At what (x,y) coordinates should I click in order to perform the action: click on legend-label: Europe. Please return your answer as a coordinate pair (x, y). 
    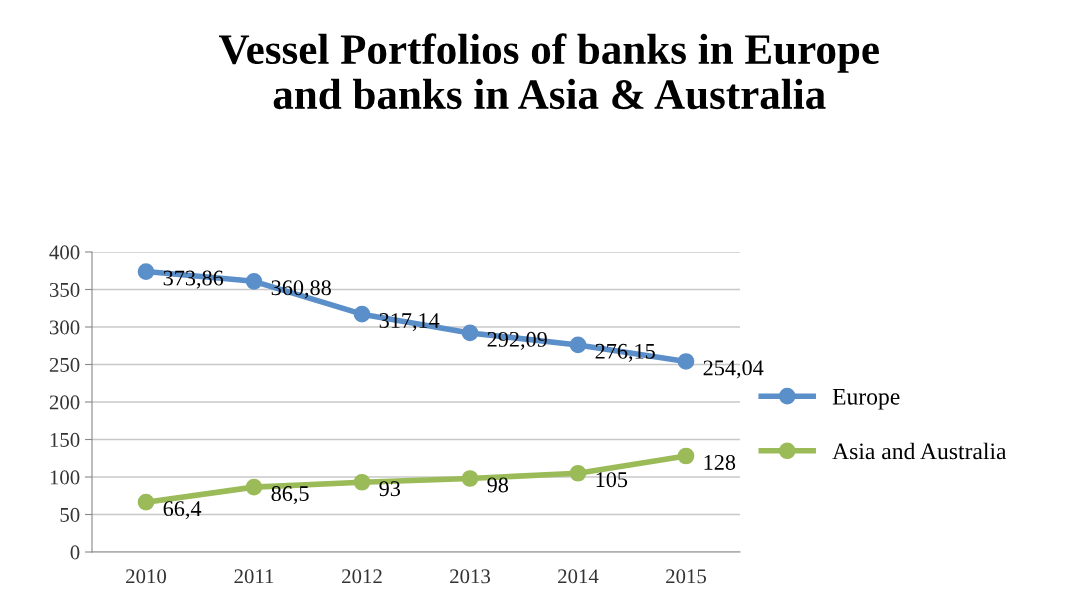
    Looking at the image, I should click on (866, 399).